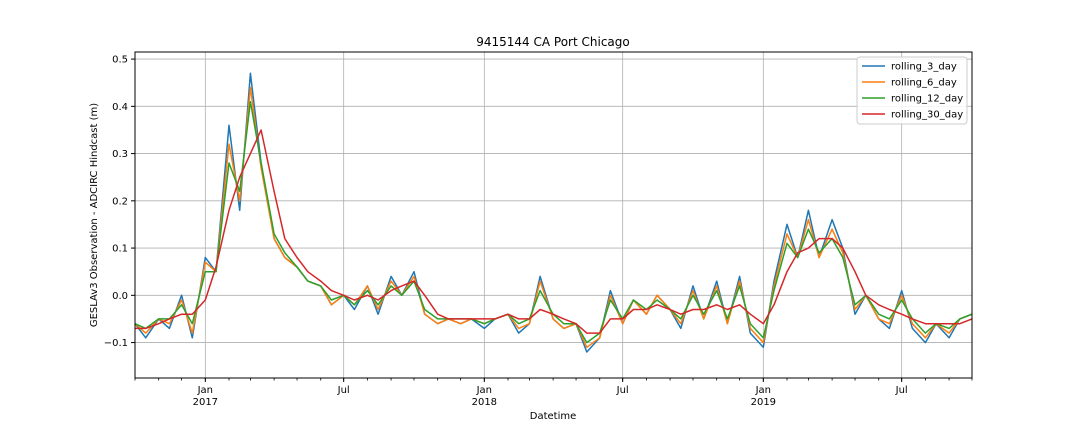 This screenshot has height=432, width=1080. Describe the element at coordinates (927, 115) in the screenshot. I see `legend-label: rolling_30_day` at that location.